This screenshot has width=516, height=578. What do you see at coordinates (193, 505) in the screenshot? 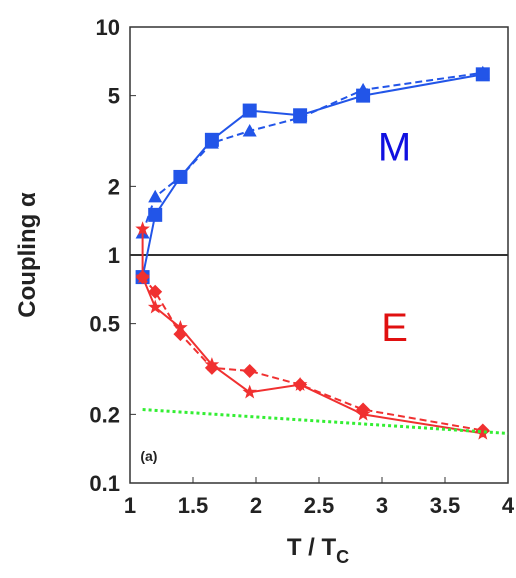
I see `x-tick-label: 1.5` at bounding box center [193, 505].